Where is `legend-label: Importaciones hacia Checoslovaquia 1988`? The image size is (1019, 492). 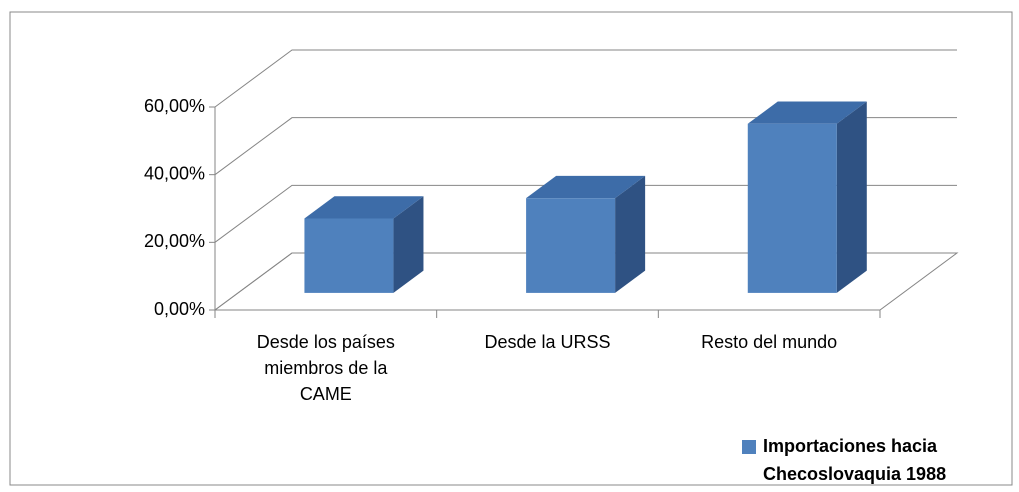
legend-label: Importaciones hacia Checoslovaquia 1988 is located at coordinates (855, 460).